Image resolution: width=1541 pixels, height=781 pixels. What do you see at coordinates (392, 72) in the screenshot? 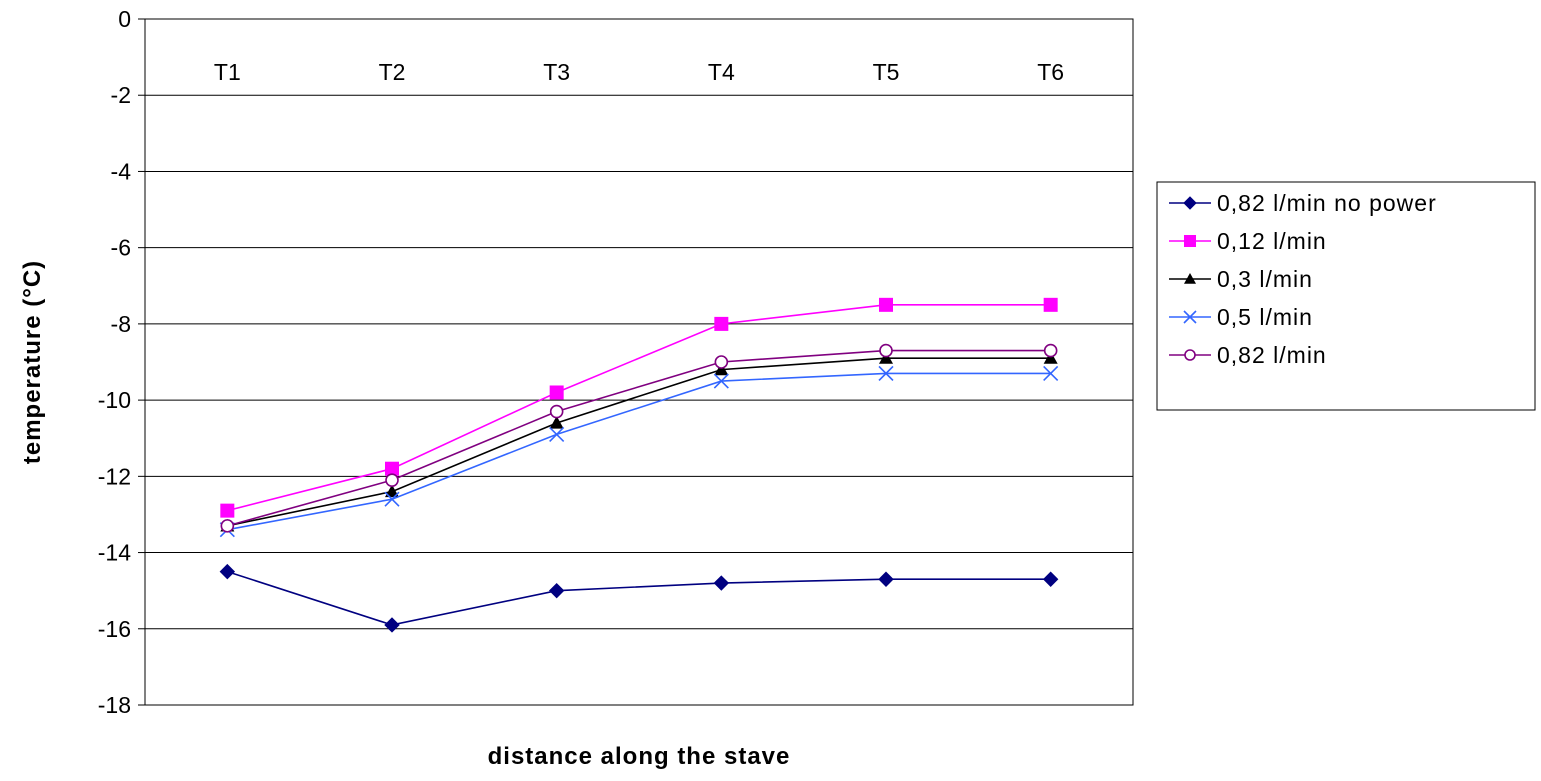
I see `x-category-label: T2` at bounding box center [392, 72].